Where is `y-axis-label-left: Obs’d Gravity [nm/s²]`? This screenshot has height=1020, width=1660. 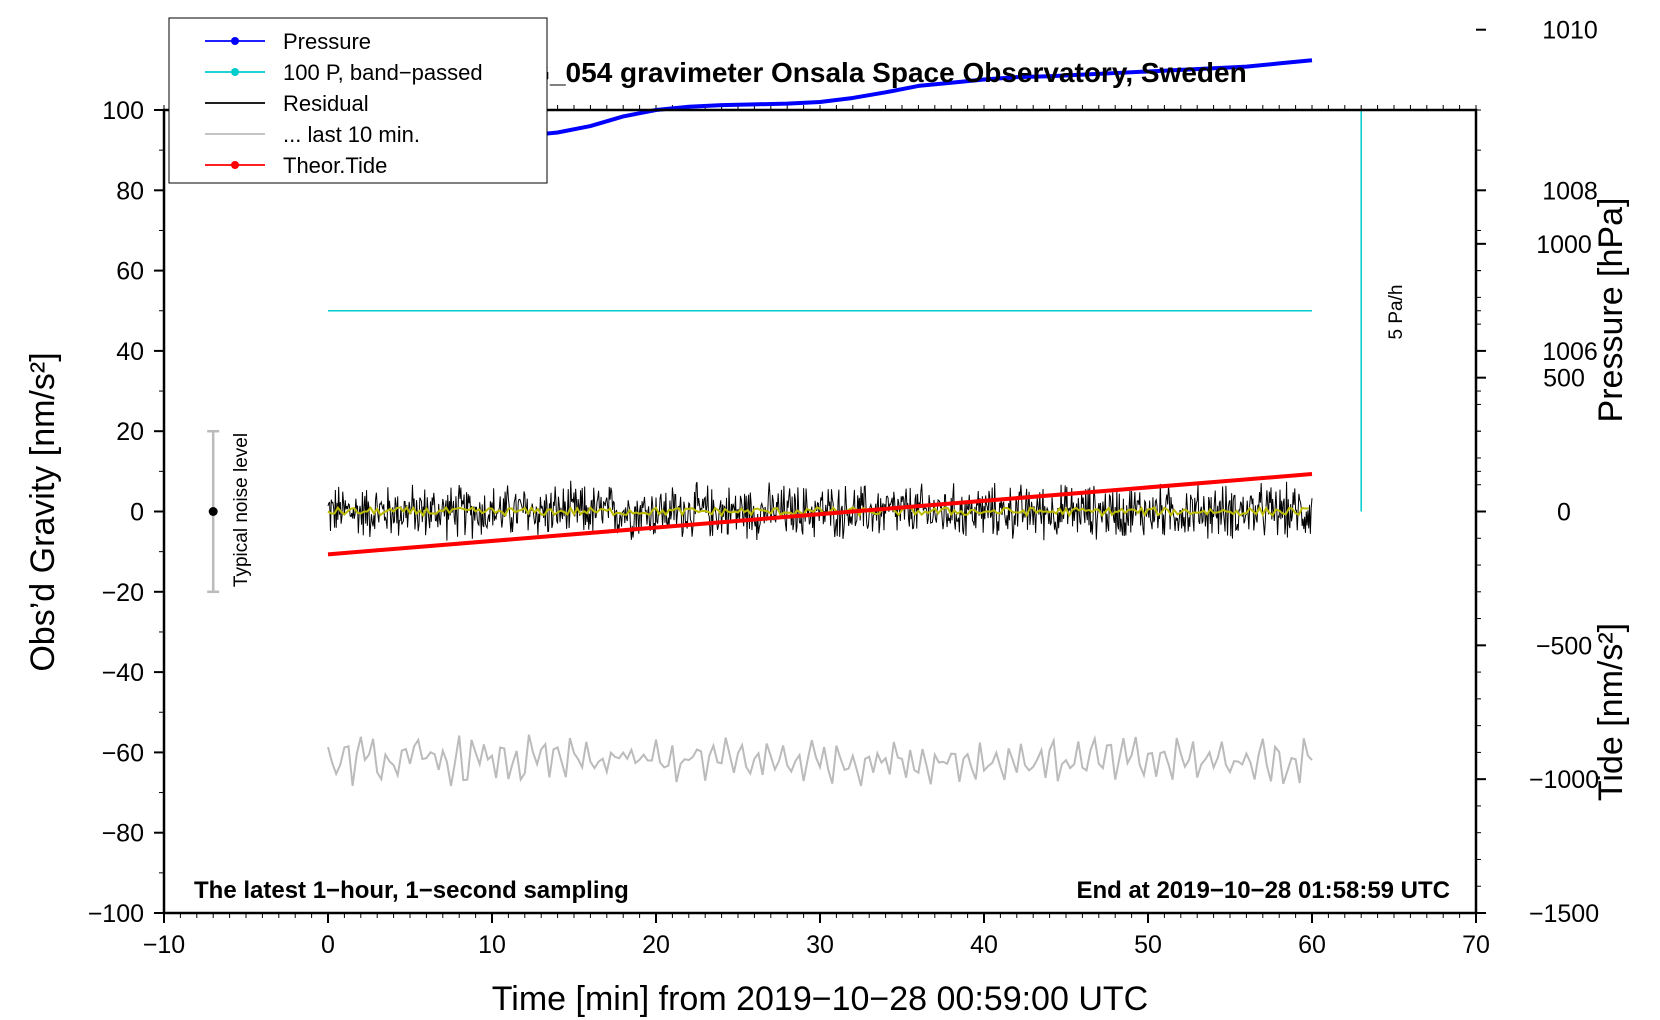 y-axis-label-left: Obs’d Gravity [nm/s²] is located at coordinates (43, 511).